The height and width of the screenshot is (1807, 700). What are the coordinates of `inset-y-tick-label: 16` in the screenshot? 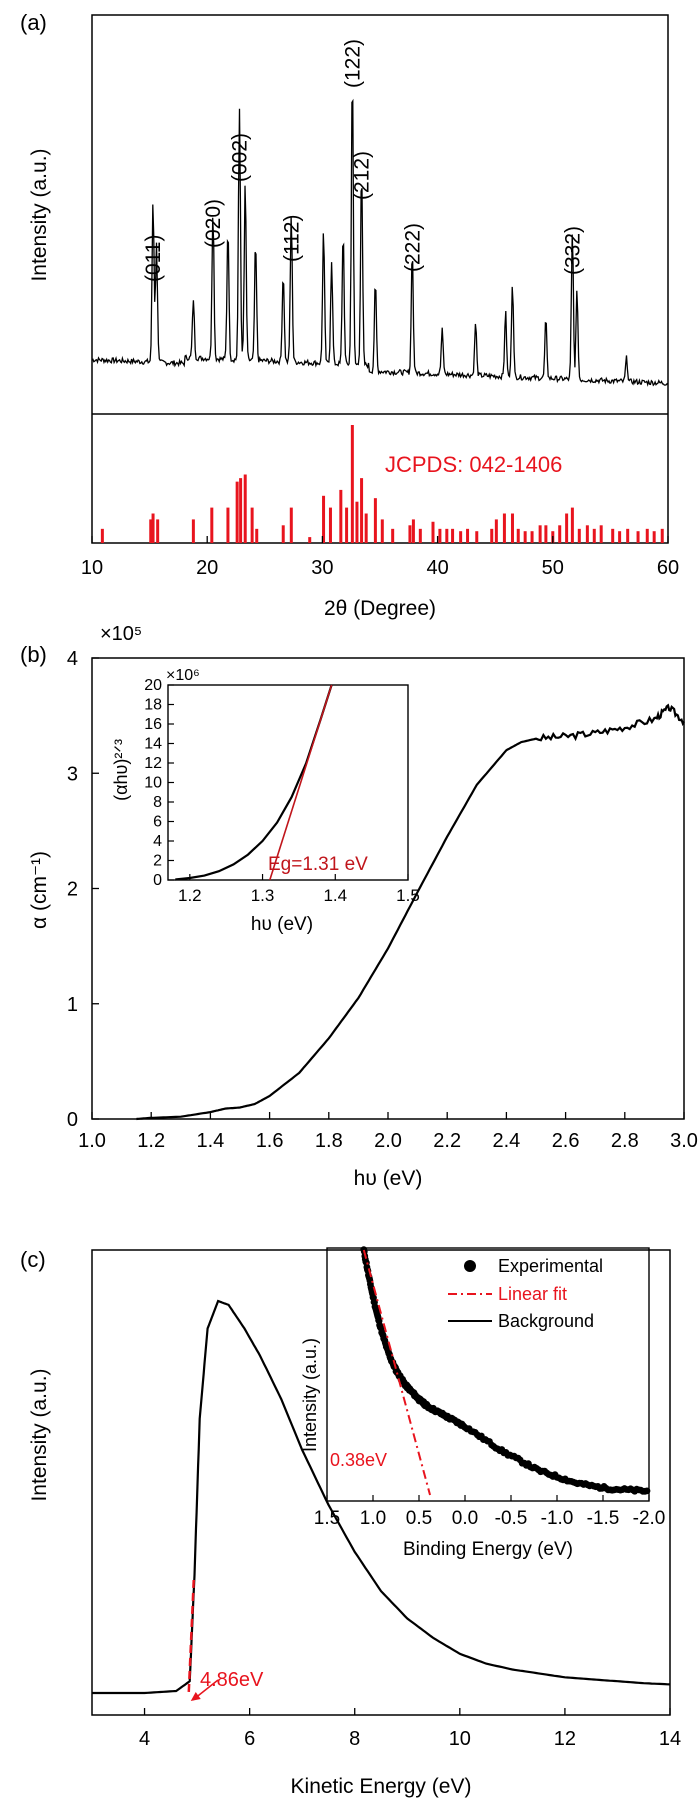 It's located at (153, 724).